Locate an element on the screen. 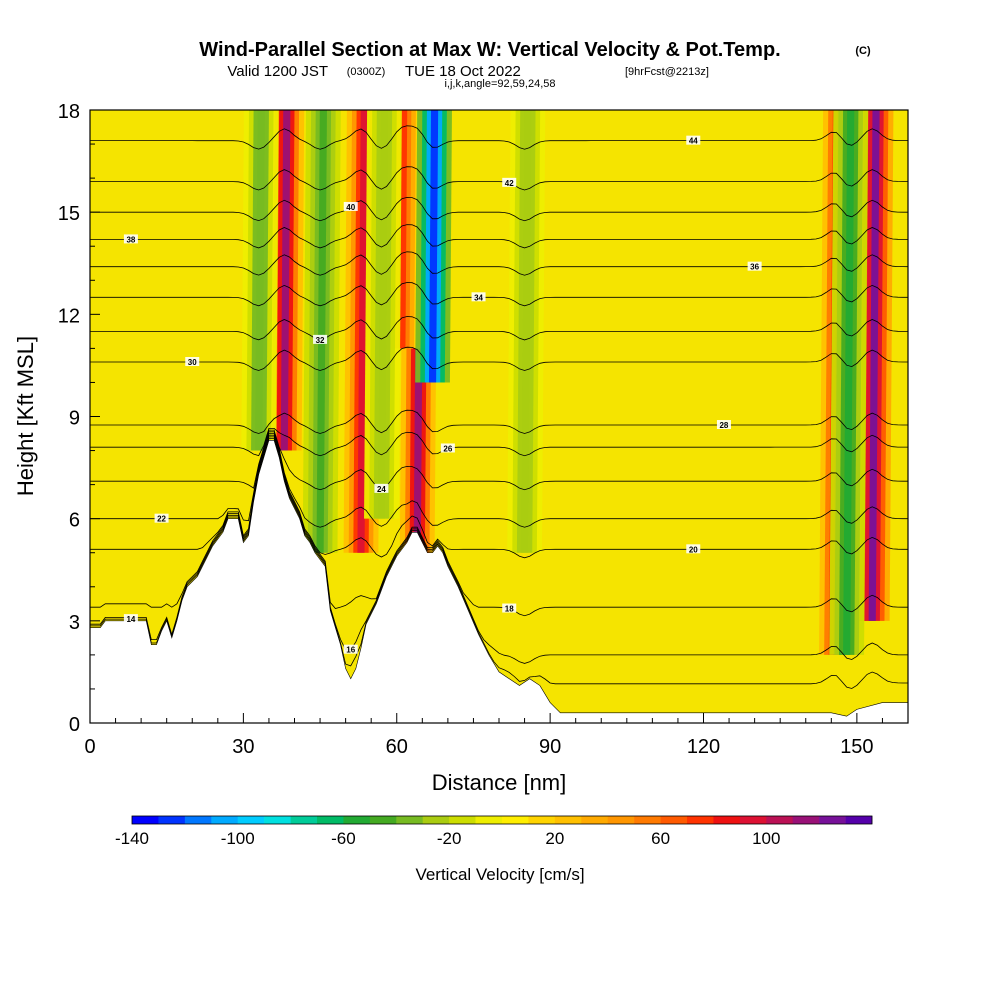 The width and height of the screenshot is (1000, 1000). forecast-info: [9hrFcst@2213z] is located at coordinates (667, 72).